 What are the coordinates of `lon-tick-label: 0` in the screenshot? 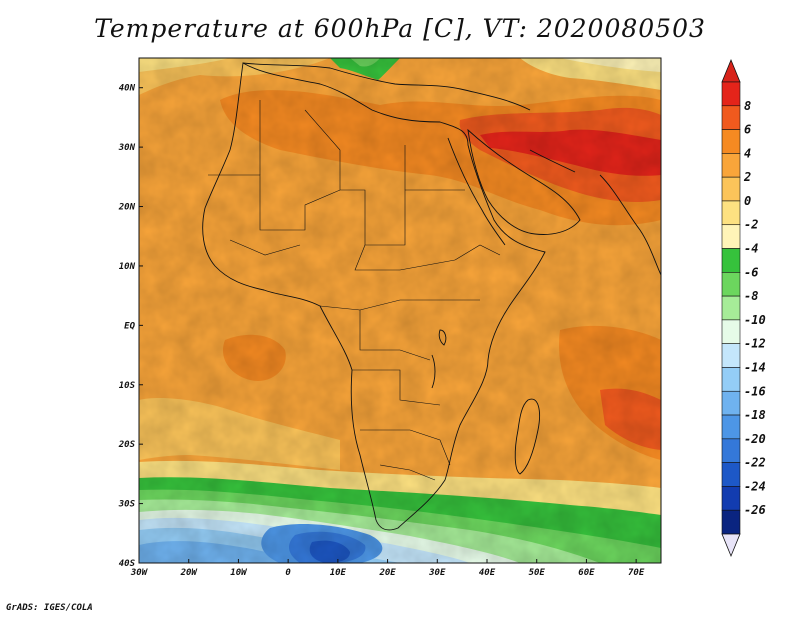 It's located at (288, 573).